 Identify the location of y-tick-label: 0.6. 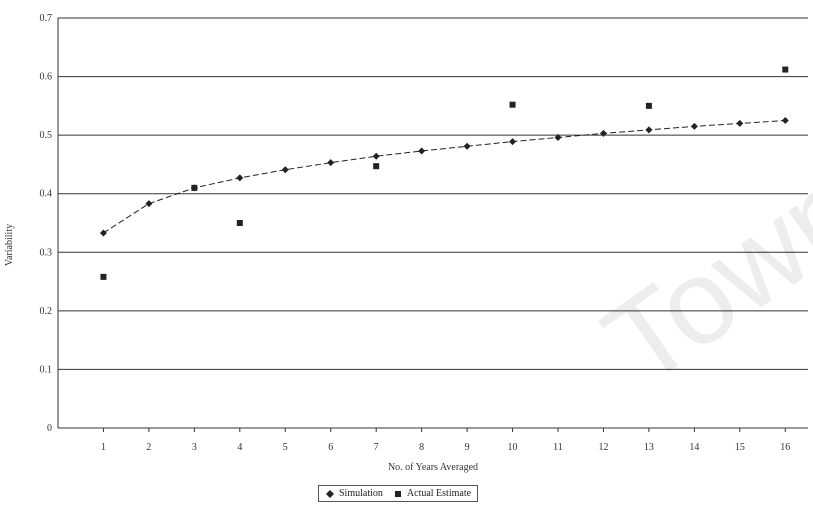
(46, 77).